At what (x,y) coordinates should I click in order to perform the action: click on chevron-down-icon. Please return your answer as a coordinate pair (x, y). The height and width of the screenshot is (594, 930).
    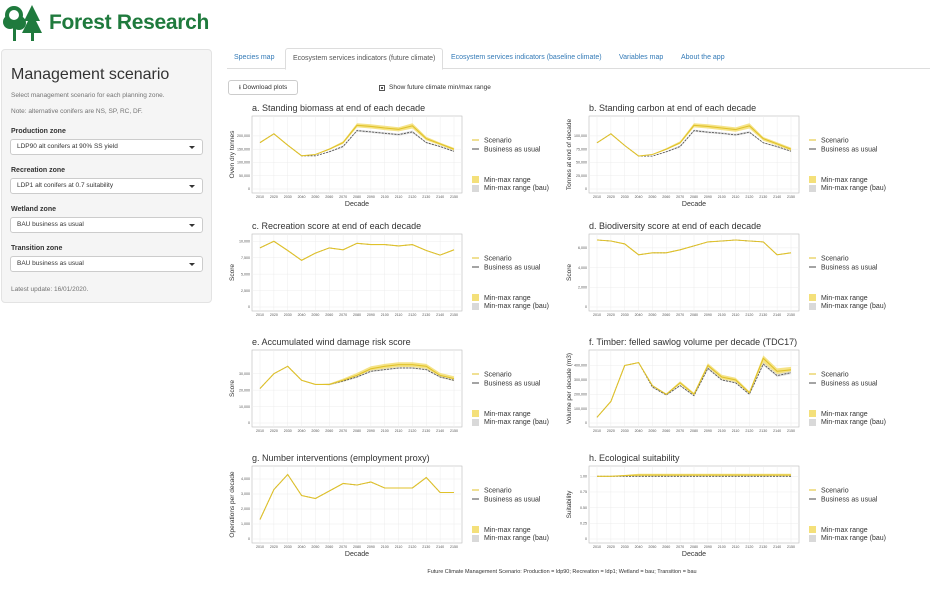
    Looking at the image, I should click on (192, 264).